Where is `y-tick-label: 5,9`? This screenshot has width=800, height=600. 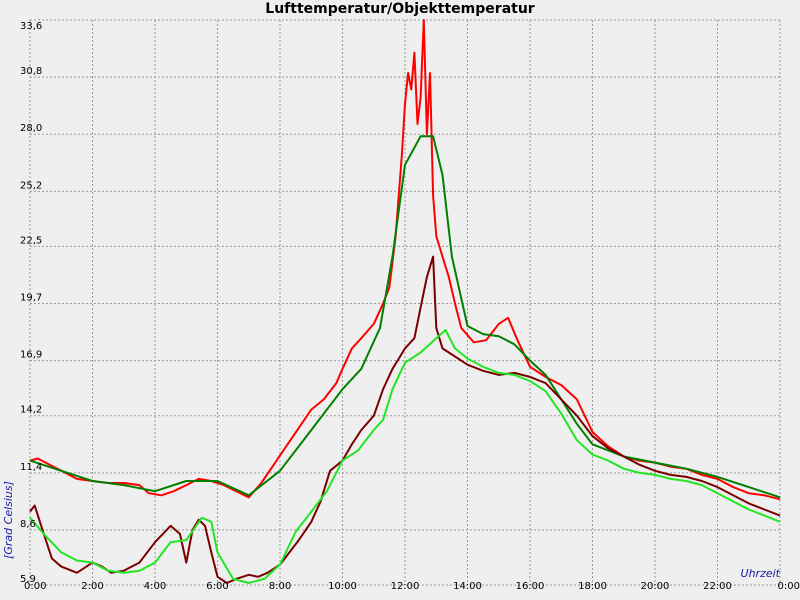
y-tick-label: 5,9 is located at coordinates (28, 579).